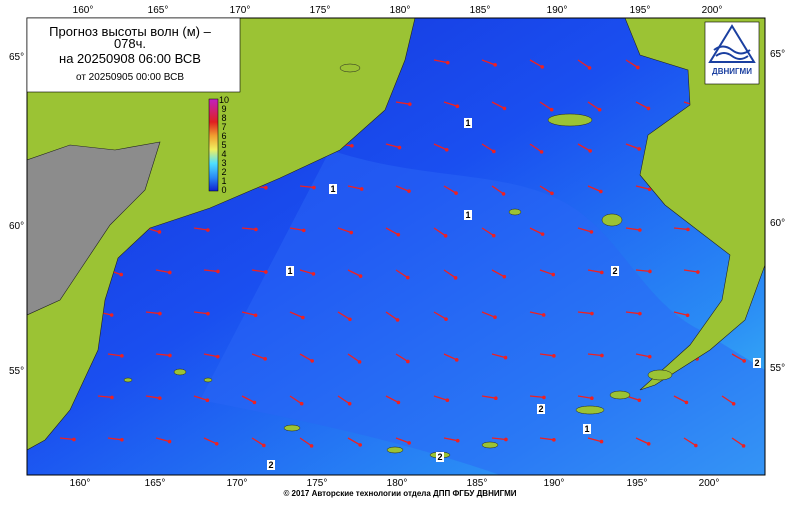  Describe the element at coordinates (640, 10) in the screenshot. I see `lon-label-top: 195°` at that location.